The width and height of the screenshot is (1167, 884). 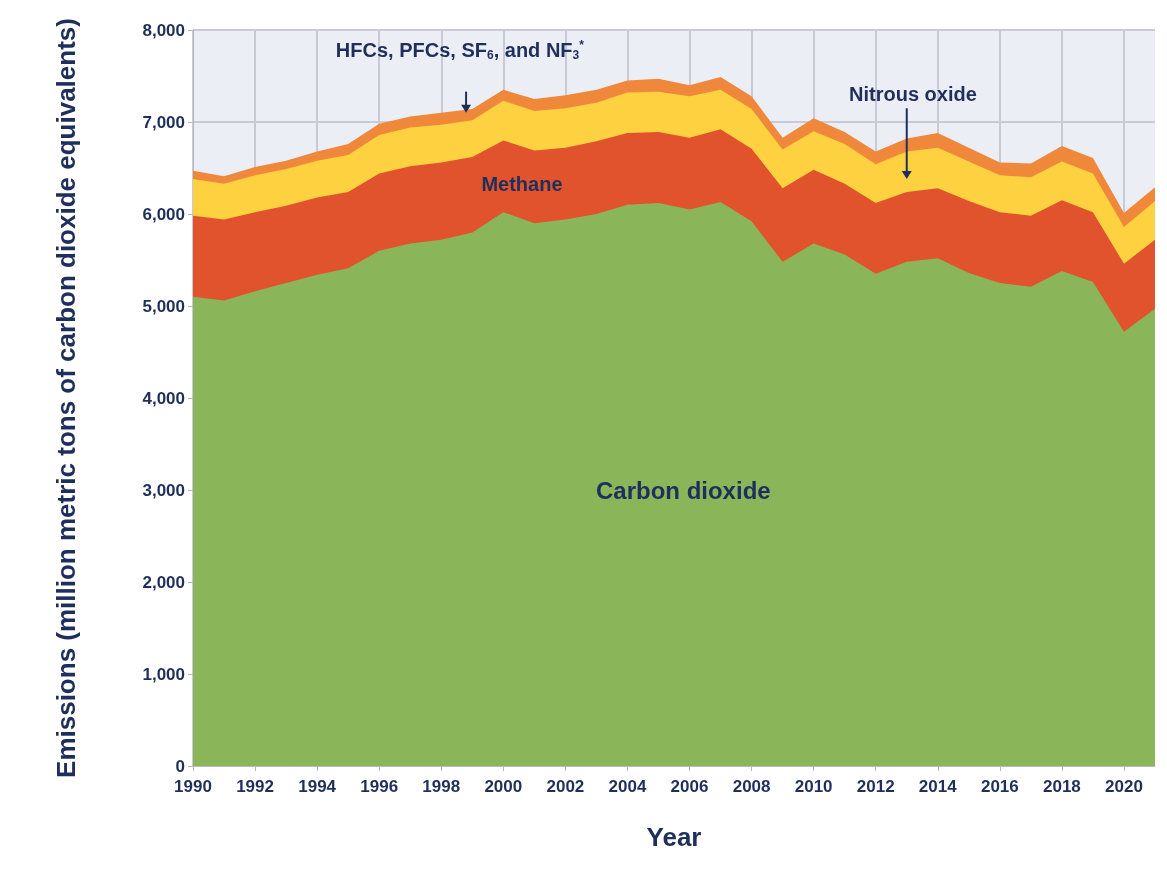 What do you see at coordinates (999, 786) in the screenshot?
I see `x-tick-label: 2016` at bounding box center [999, 786].